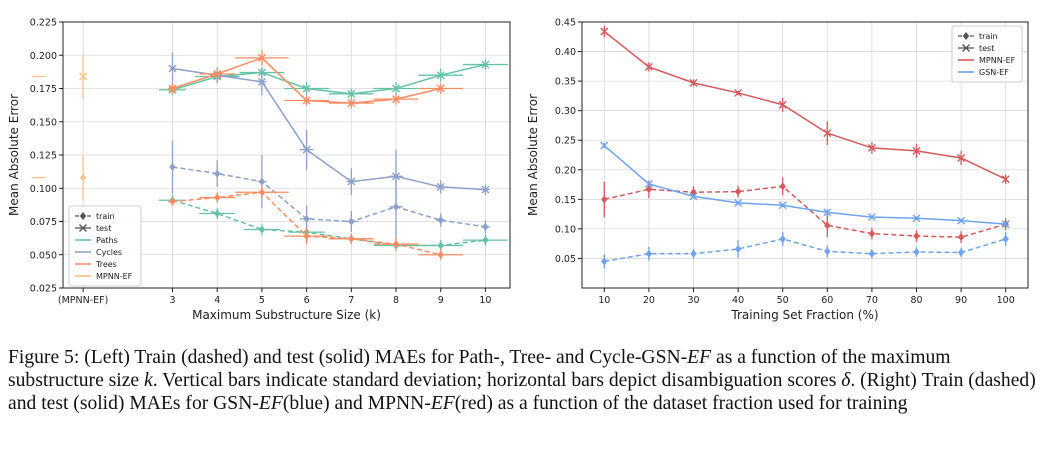  I want to click on y-tick-label: 0.40, so click(565, 52).